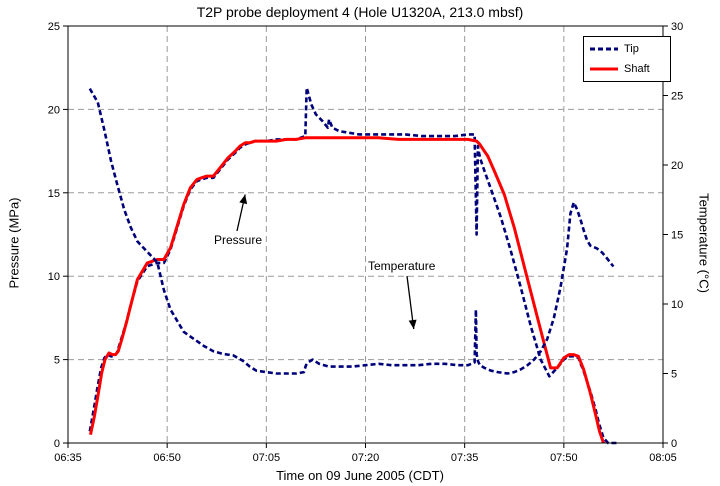 This screenshot has width=720, height=486. I want to click on annotation-arrows, so click(326, 262).